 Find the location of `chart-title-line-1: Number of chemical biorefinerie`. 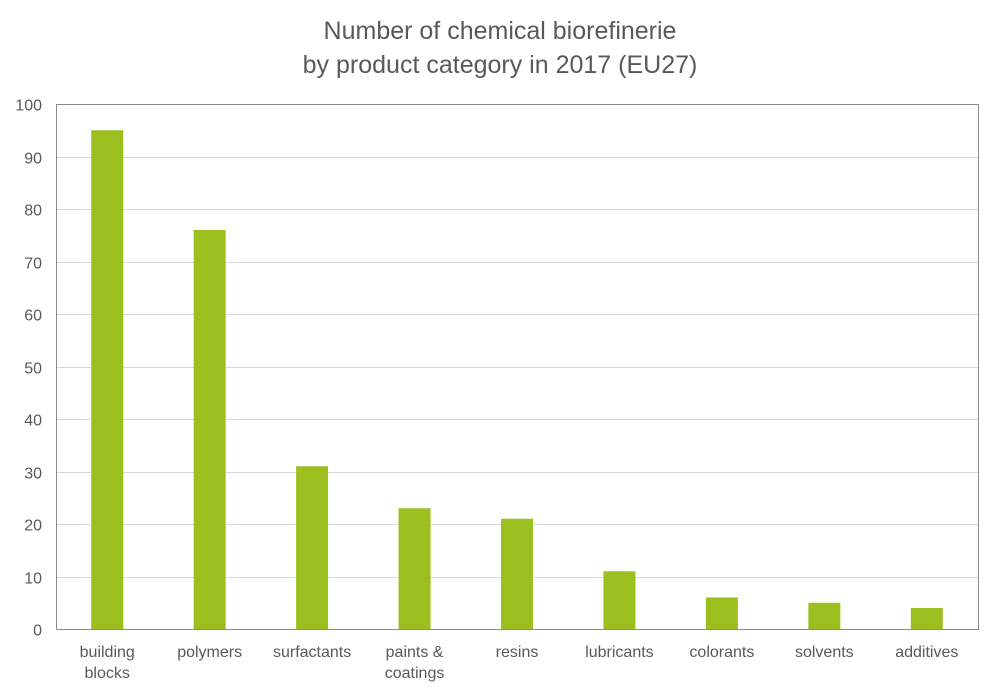

chart-title-line-1: Number of chemical biorefinerie is located at coordinates (500, 31).